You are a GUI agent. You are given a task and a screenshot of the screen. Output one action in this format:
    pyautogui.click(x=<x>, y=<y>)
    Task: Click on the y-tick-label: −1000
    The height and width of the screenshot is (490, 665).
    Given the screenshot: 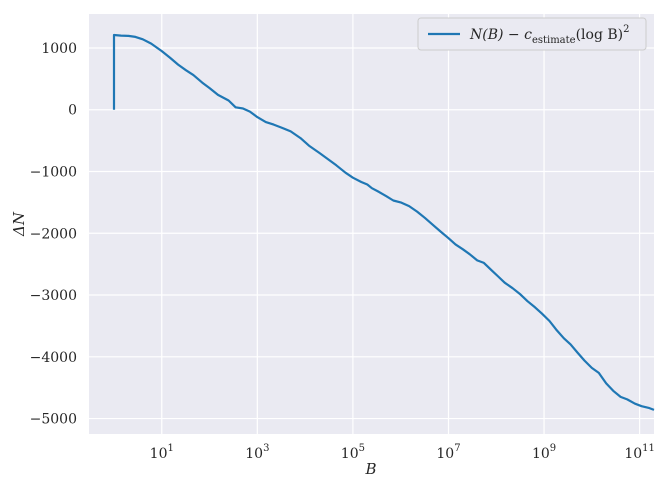 What is the action you would take?
    pyautogui.click(x=53, y=173)
    